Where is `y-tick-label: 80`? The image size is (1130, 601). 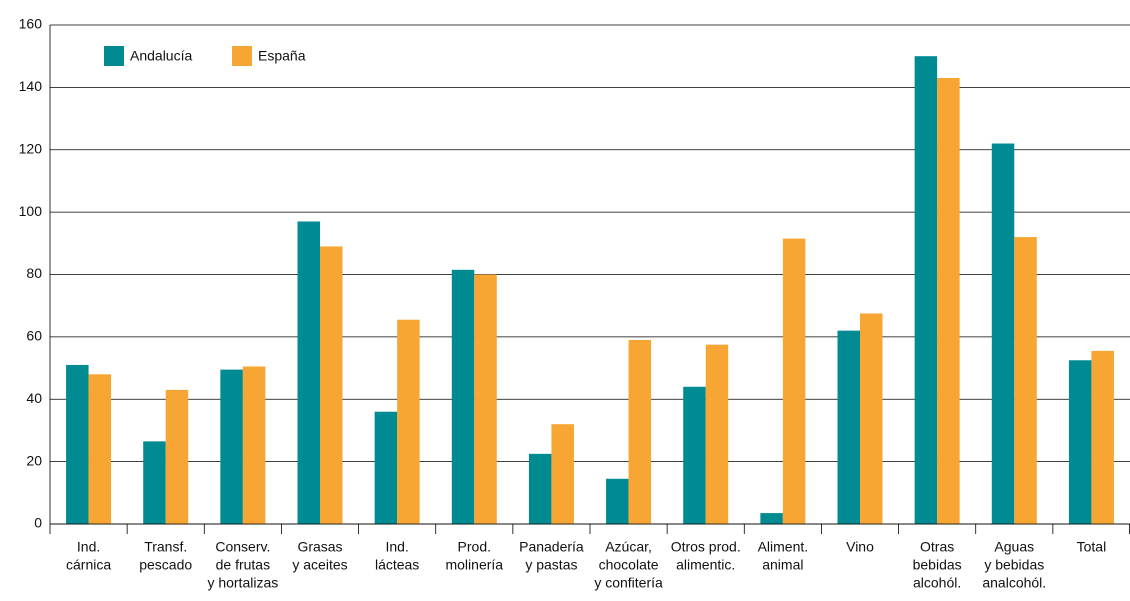 y-tick-label: 80 is located at coordinates (34, 273).